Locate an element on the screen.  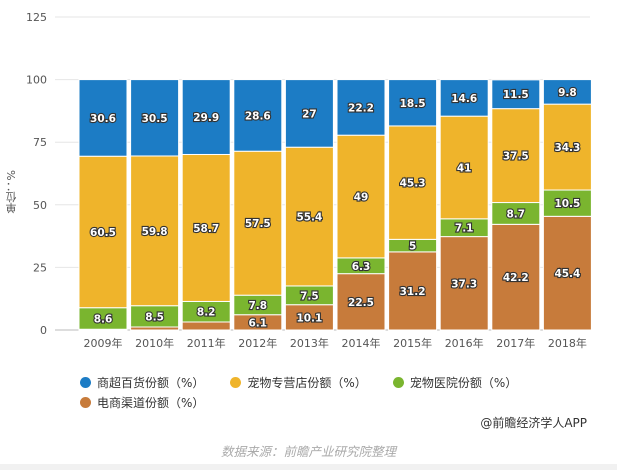
data-label: 55.4 is located at coordinates (309, 218).